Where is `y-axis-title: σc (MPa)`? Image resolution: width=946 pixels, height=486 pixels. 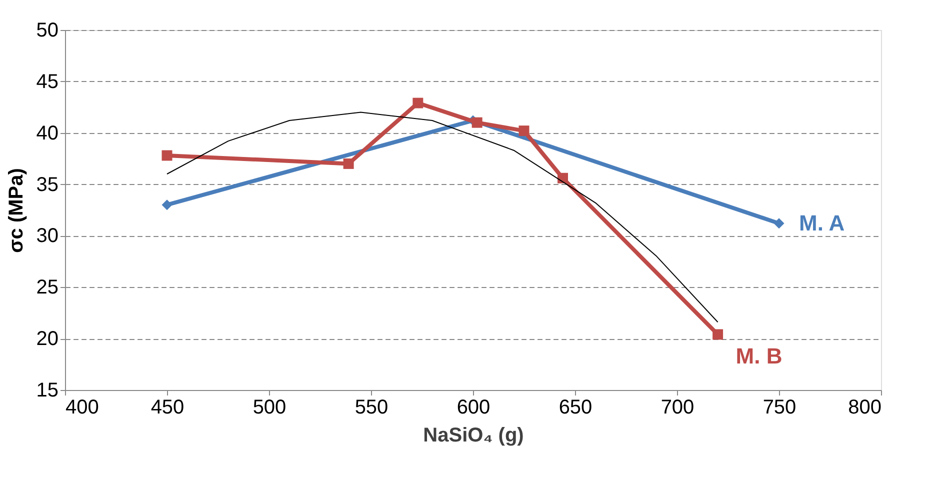
y-axis-title: σc (MPa) is located at coordinates (16, 210).